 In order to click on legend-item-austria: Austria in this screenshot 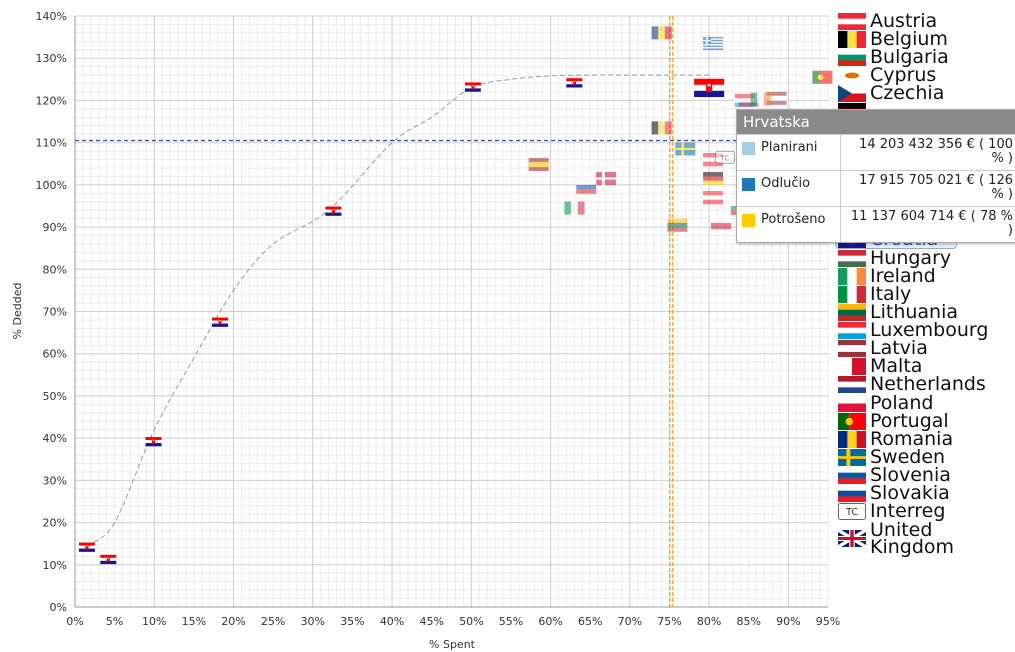, I will do `click(926, 20)`.